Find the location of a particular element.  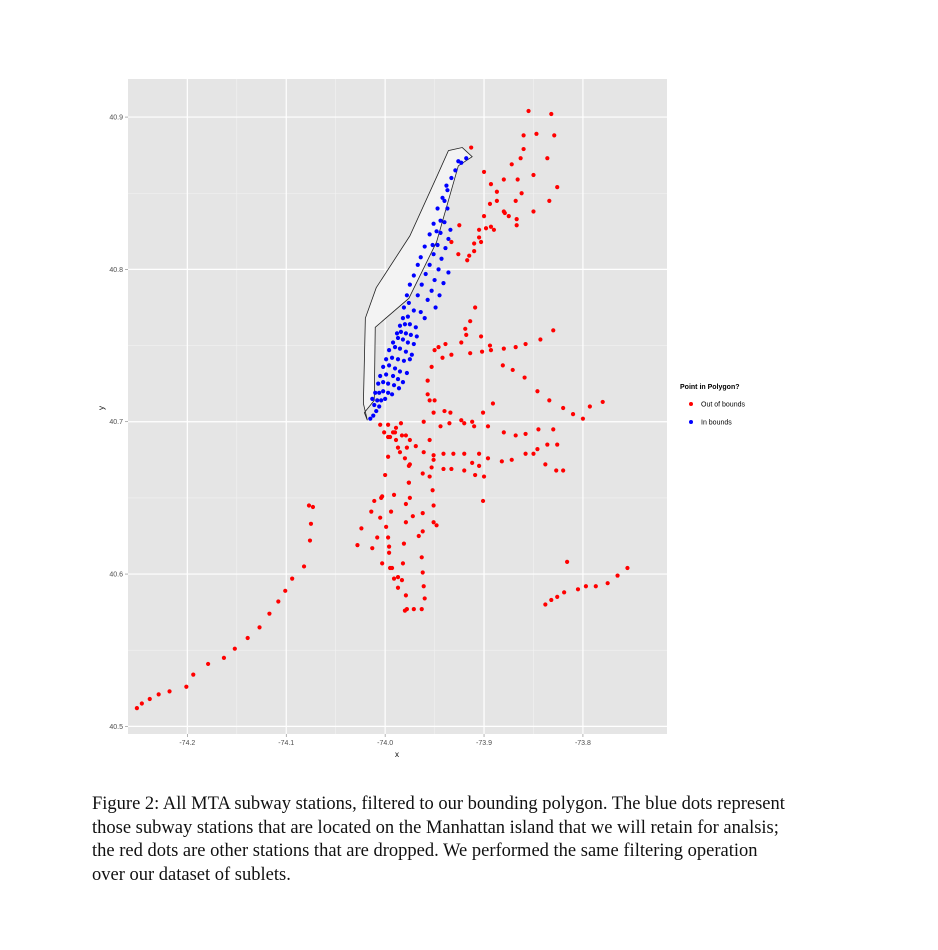

legend-label-out-of-bounds: Out of bounds is located at coordinates (723, 405).